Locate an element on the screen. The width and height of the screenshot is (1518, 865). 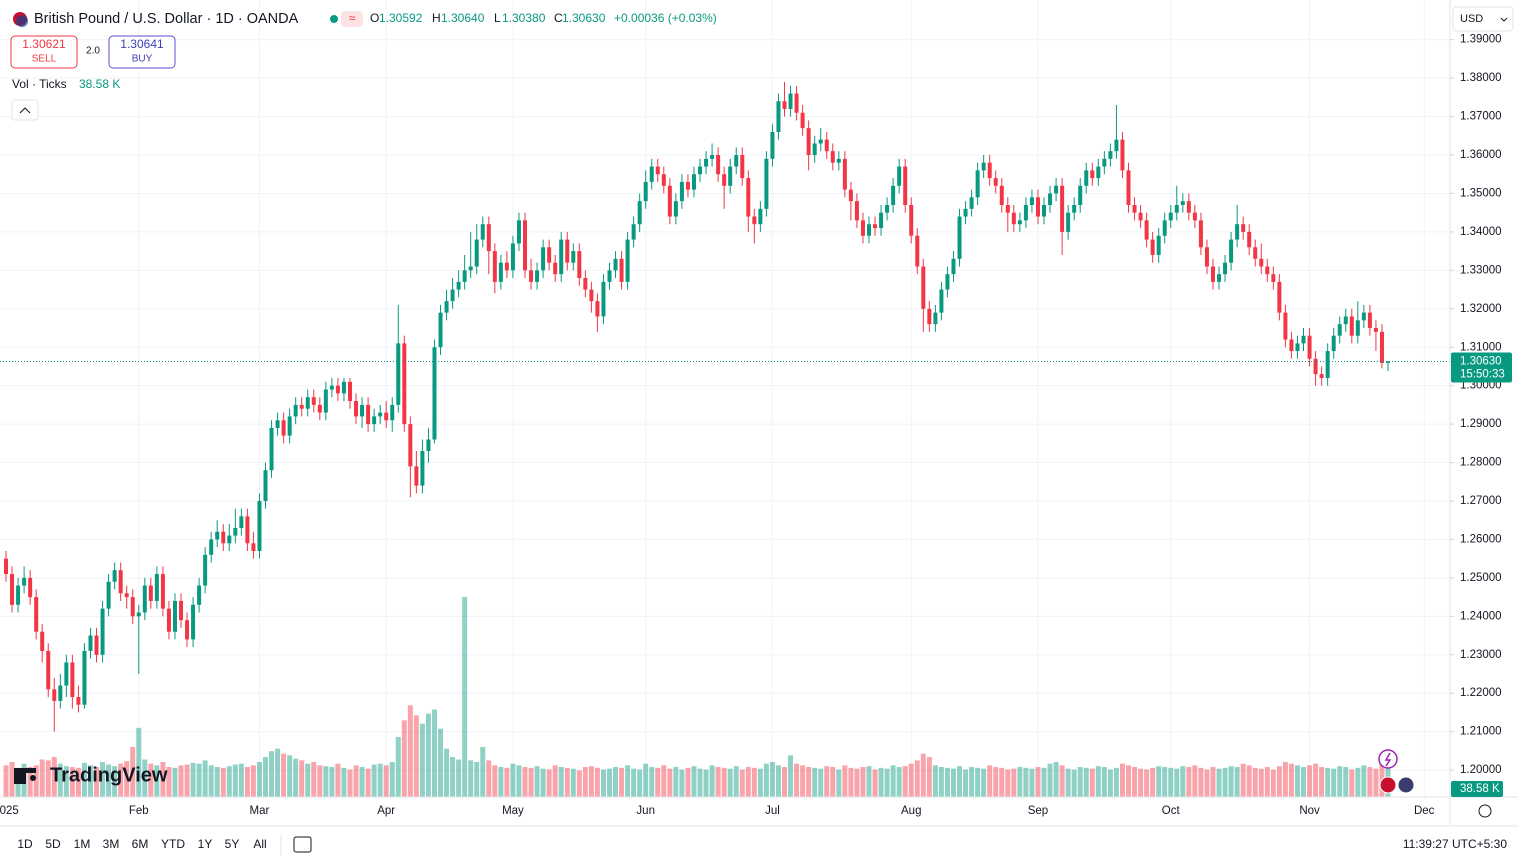
currency-caret is located at coordinates (1504, 19).